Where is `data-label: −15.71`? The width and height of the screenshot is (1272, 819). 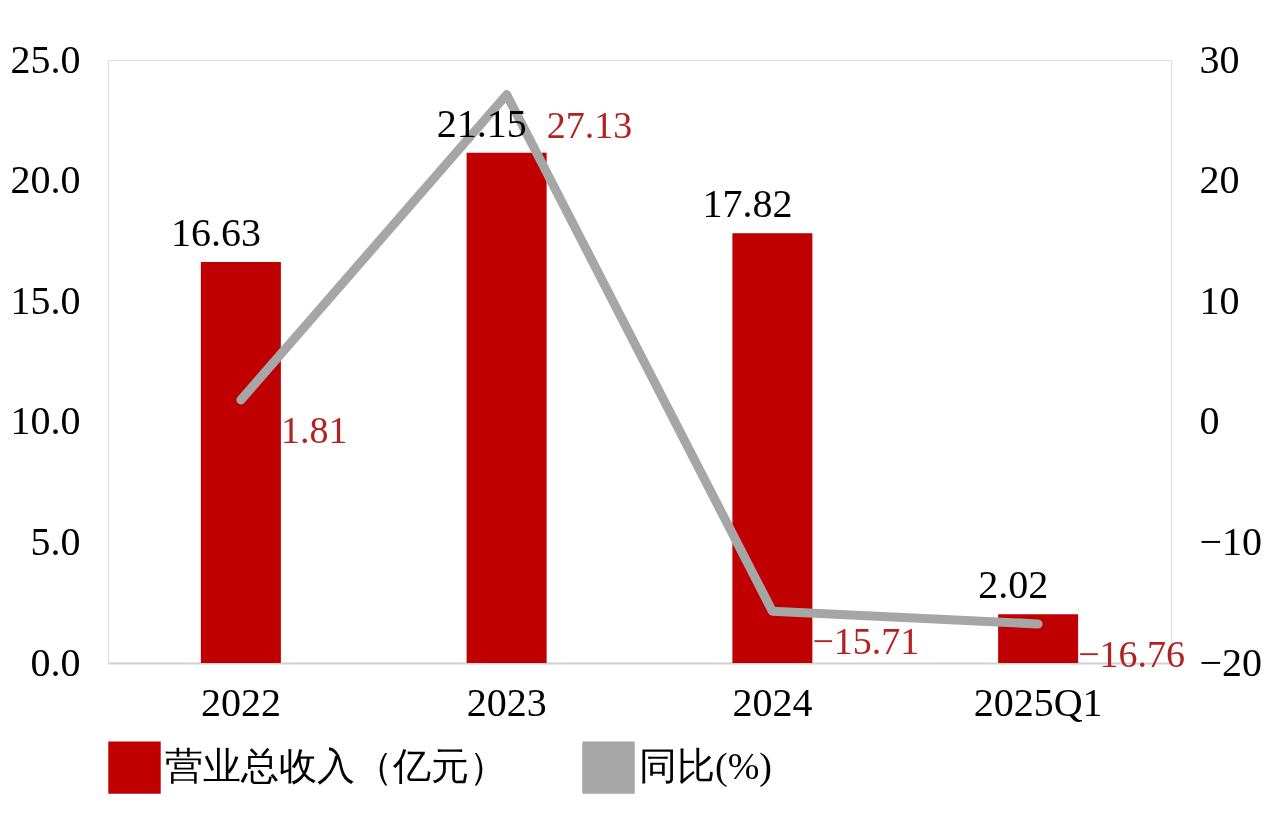
data-label: −15.71 is located at coordinates (866, 641).